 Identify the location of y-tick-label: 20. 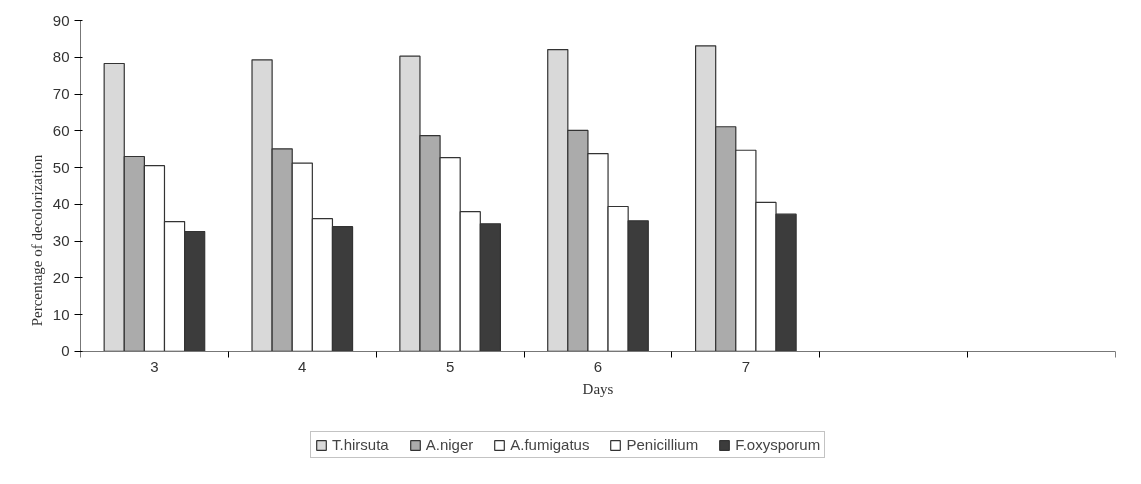
(61, 277).